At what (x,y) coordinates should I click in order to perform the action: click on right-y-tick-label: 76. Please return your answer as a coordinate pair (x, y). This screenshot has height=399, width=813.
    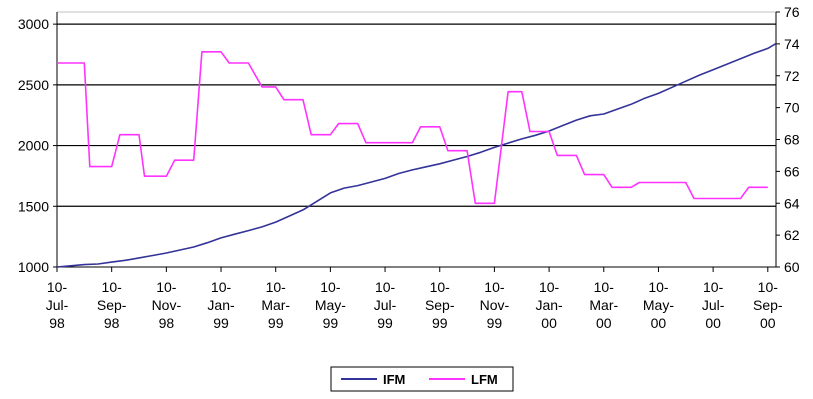
    Looking at the image, I should click on (792, 12).